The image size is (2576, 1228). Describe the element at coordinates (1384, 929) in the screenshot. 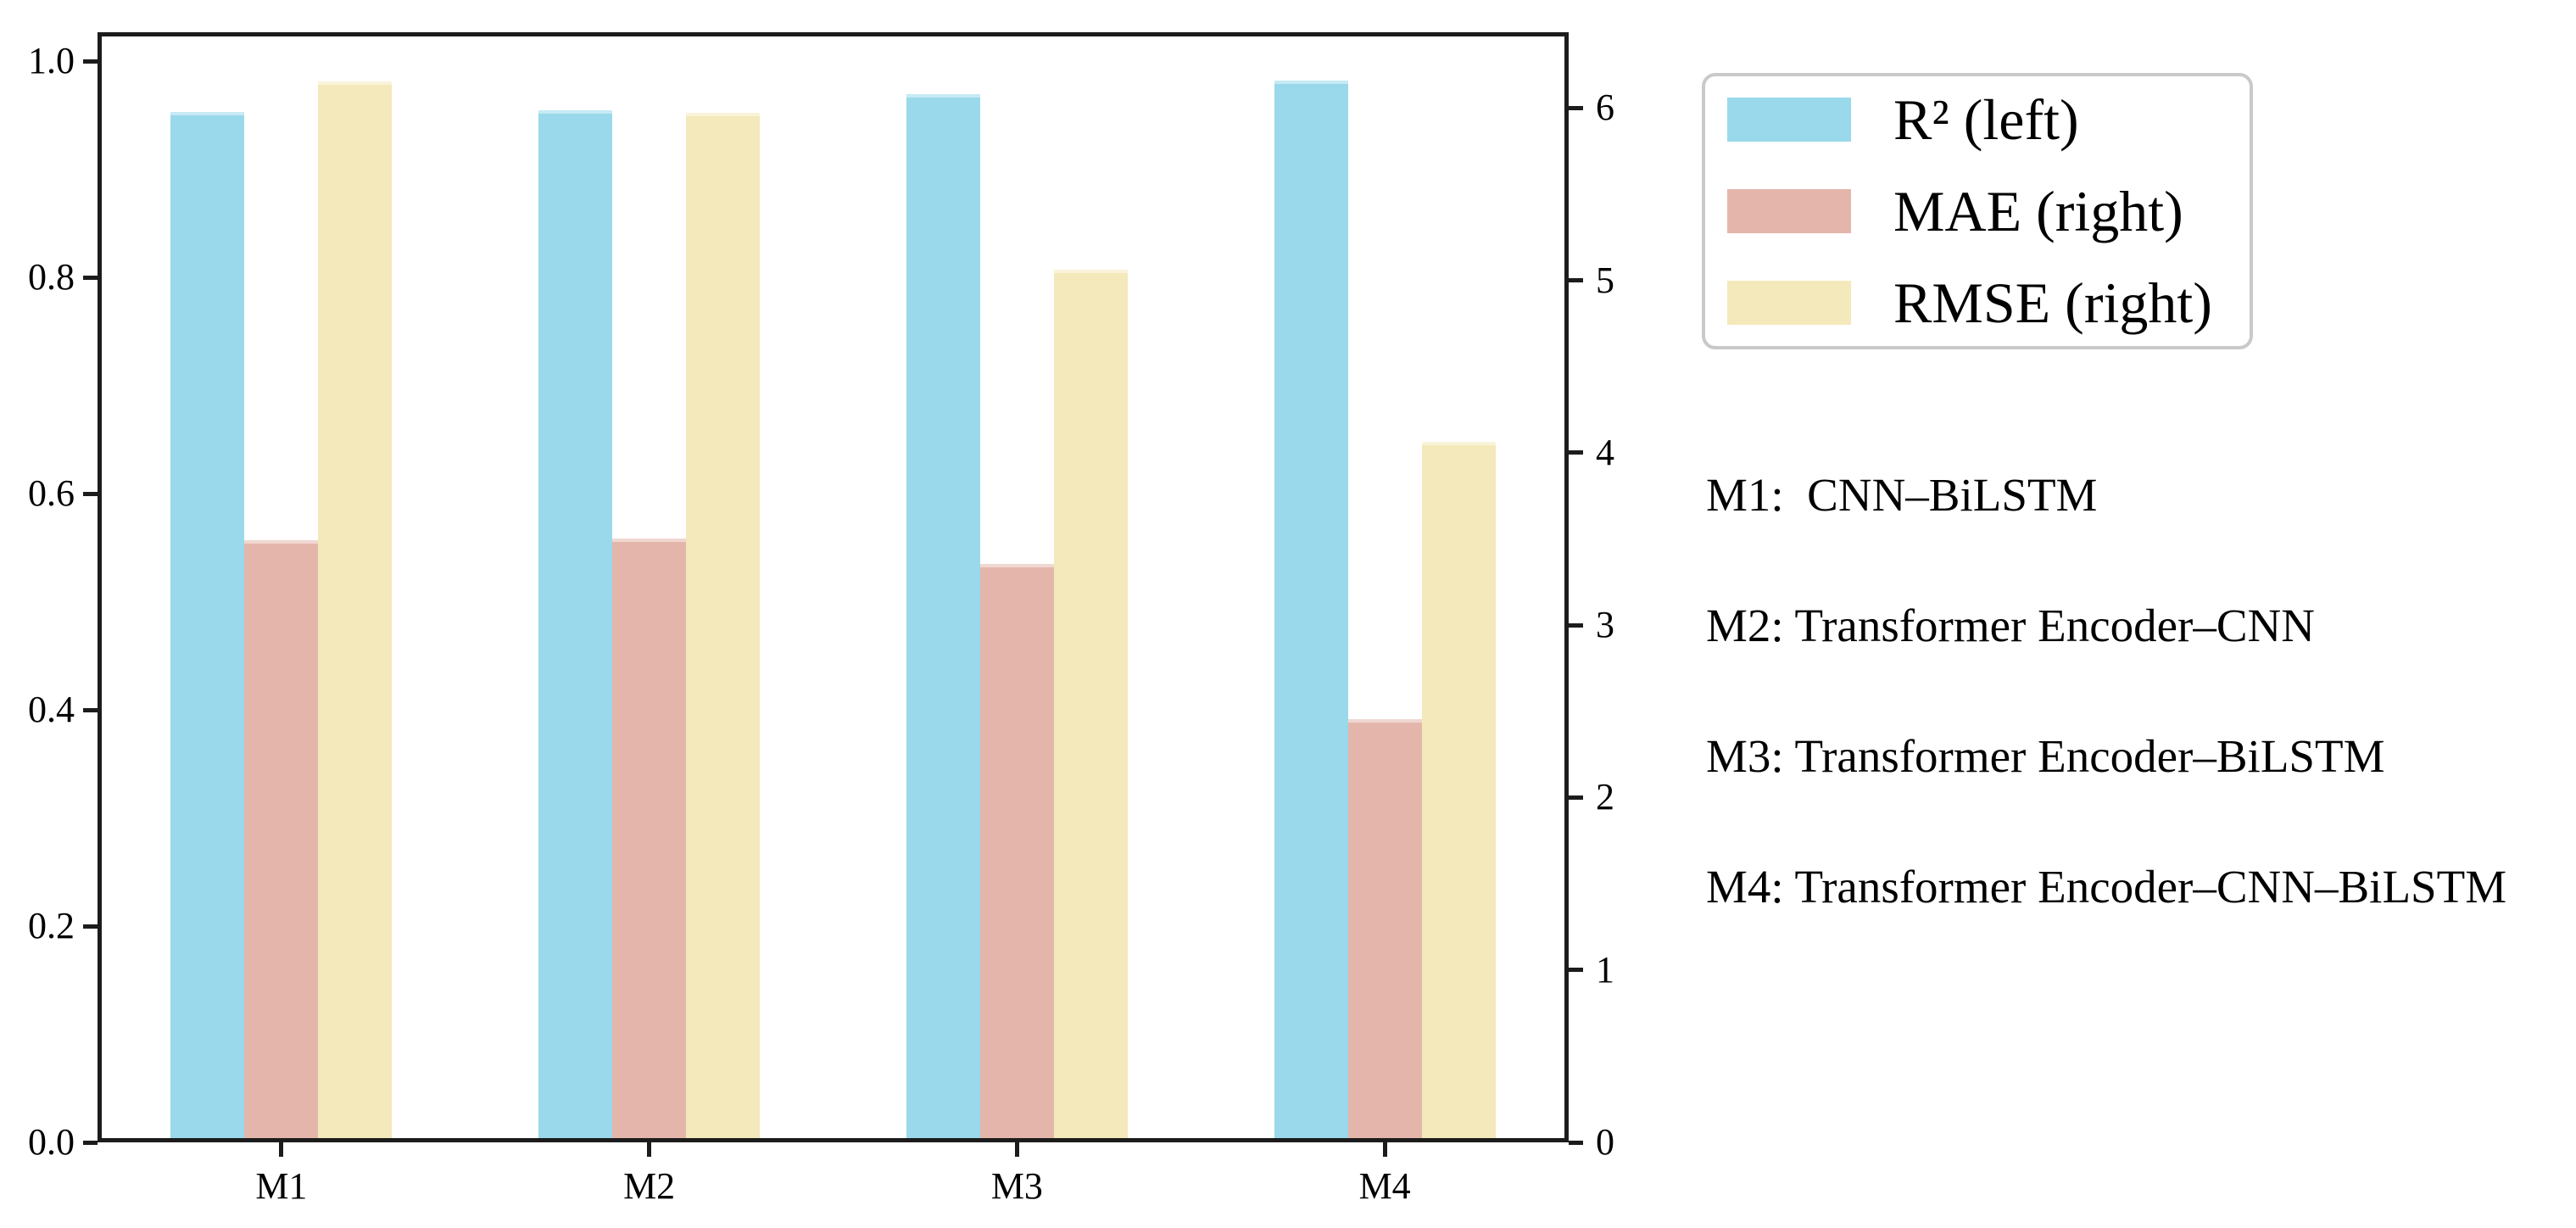

I see `bar-mae-M4` at that location.